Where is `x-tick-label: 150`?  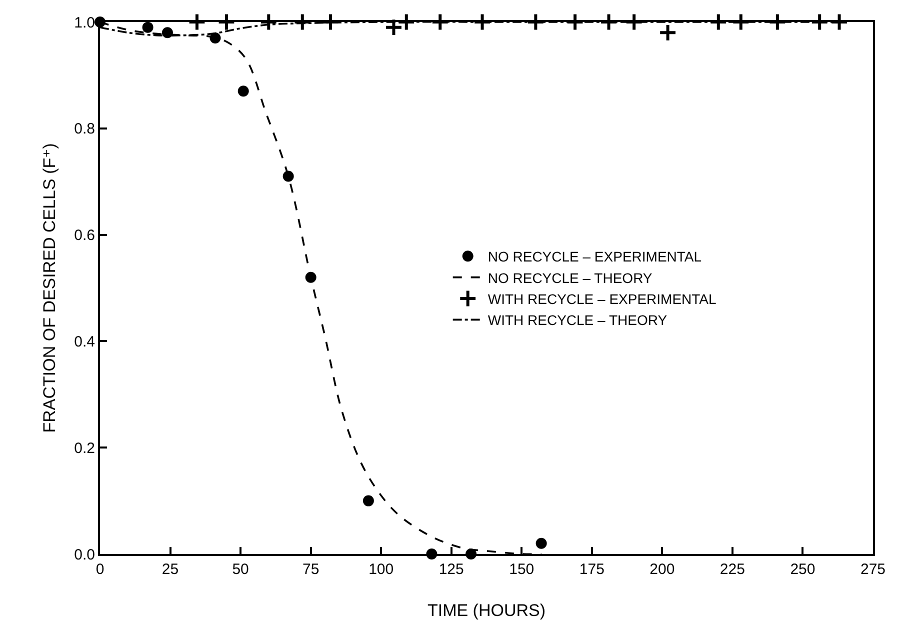 x-tick-label: 150 is located at coordinates (521, 569).